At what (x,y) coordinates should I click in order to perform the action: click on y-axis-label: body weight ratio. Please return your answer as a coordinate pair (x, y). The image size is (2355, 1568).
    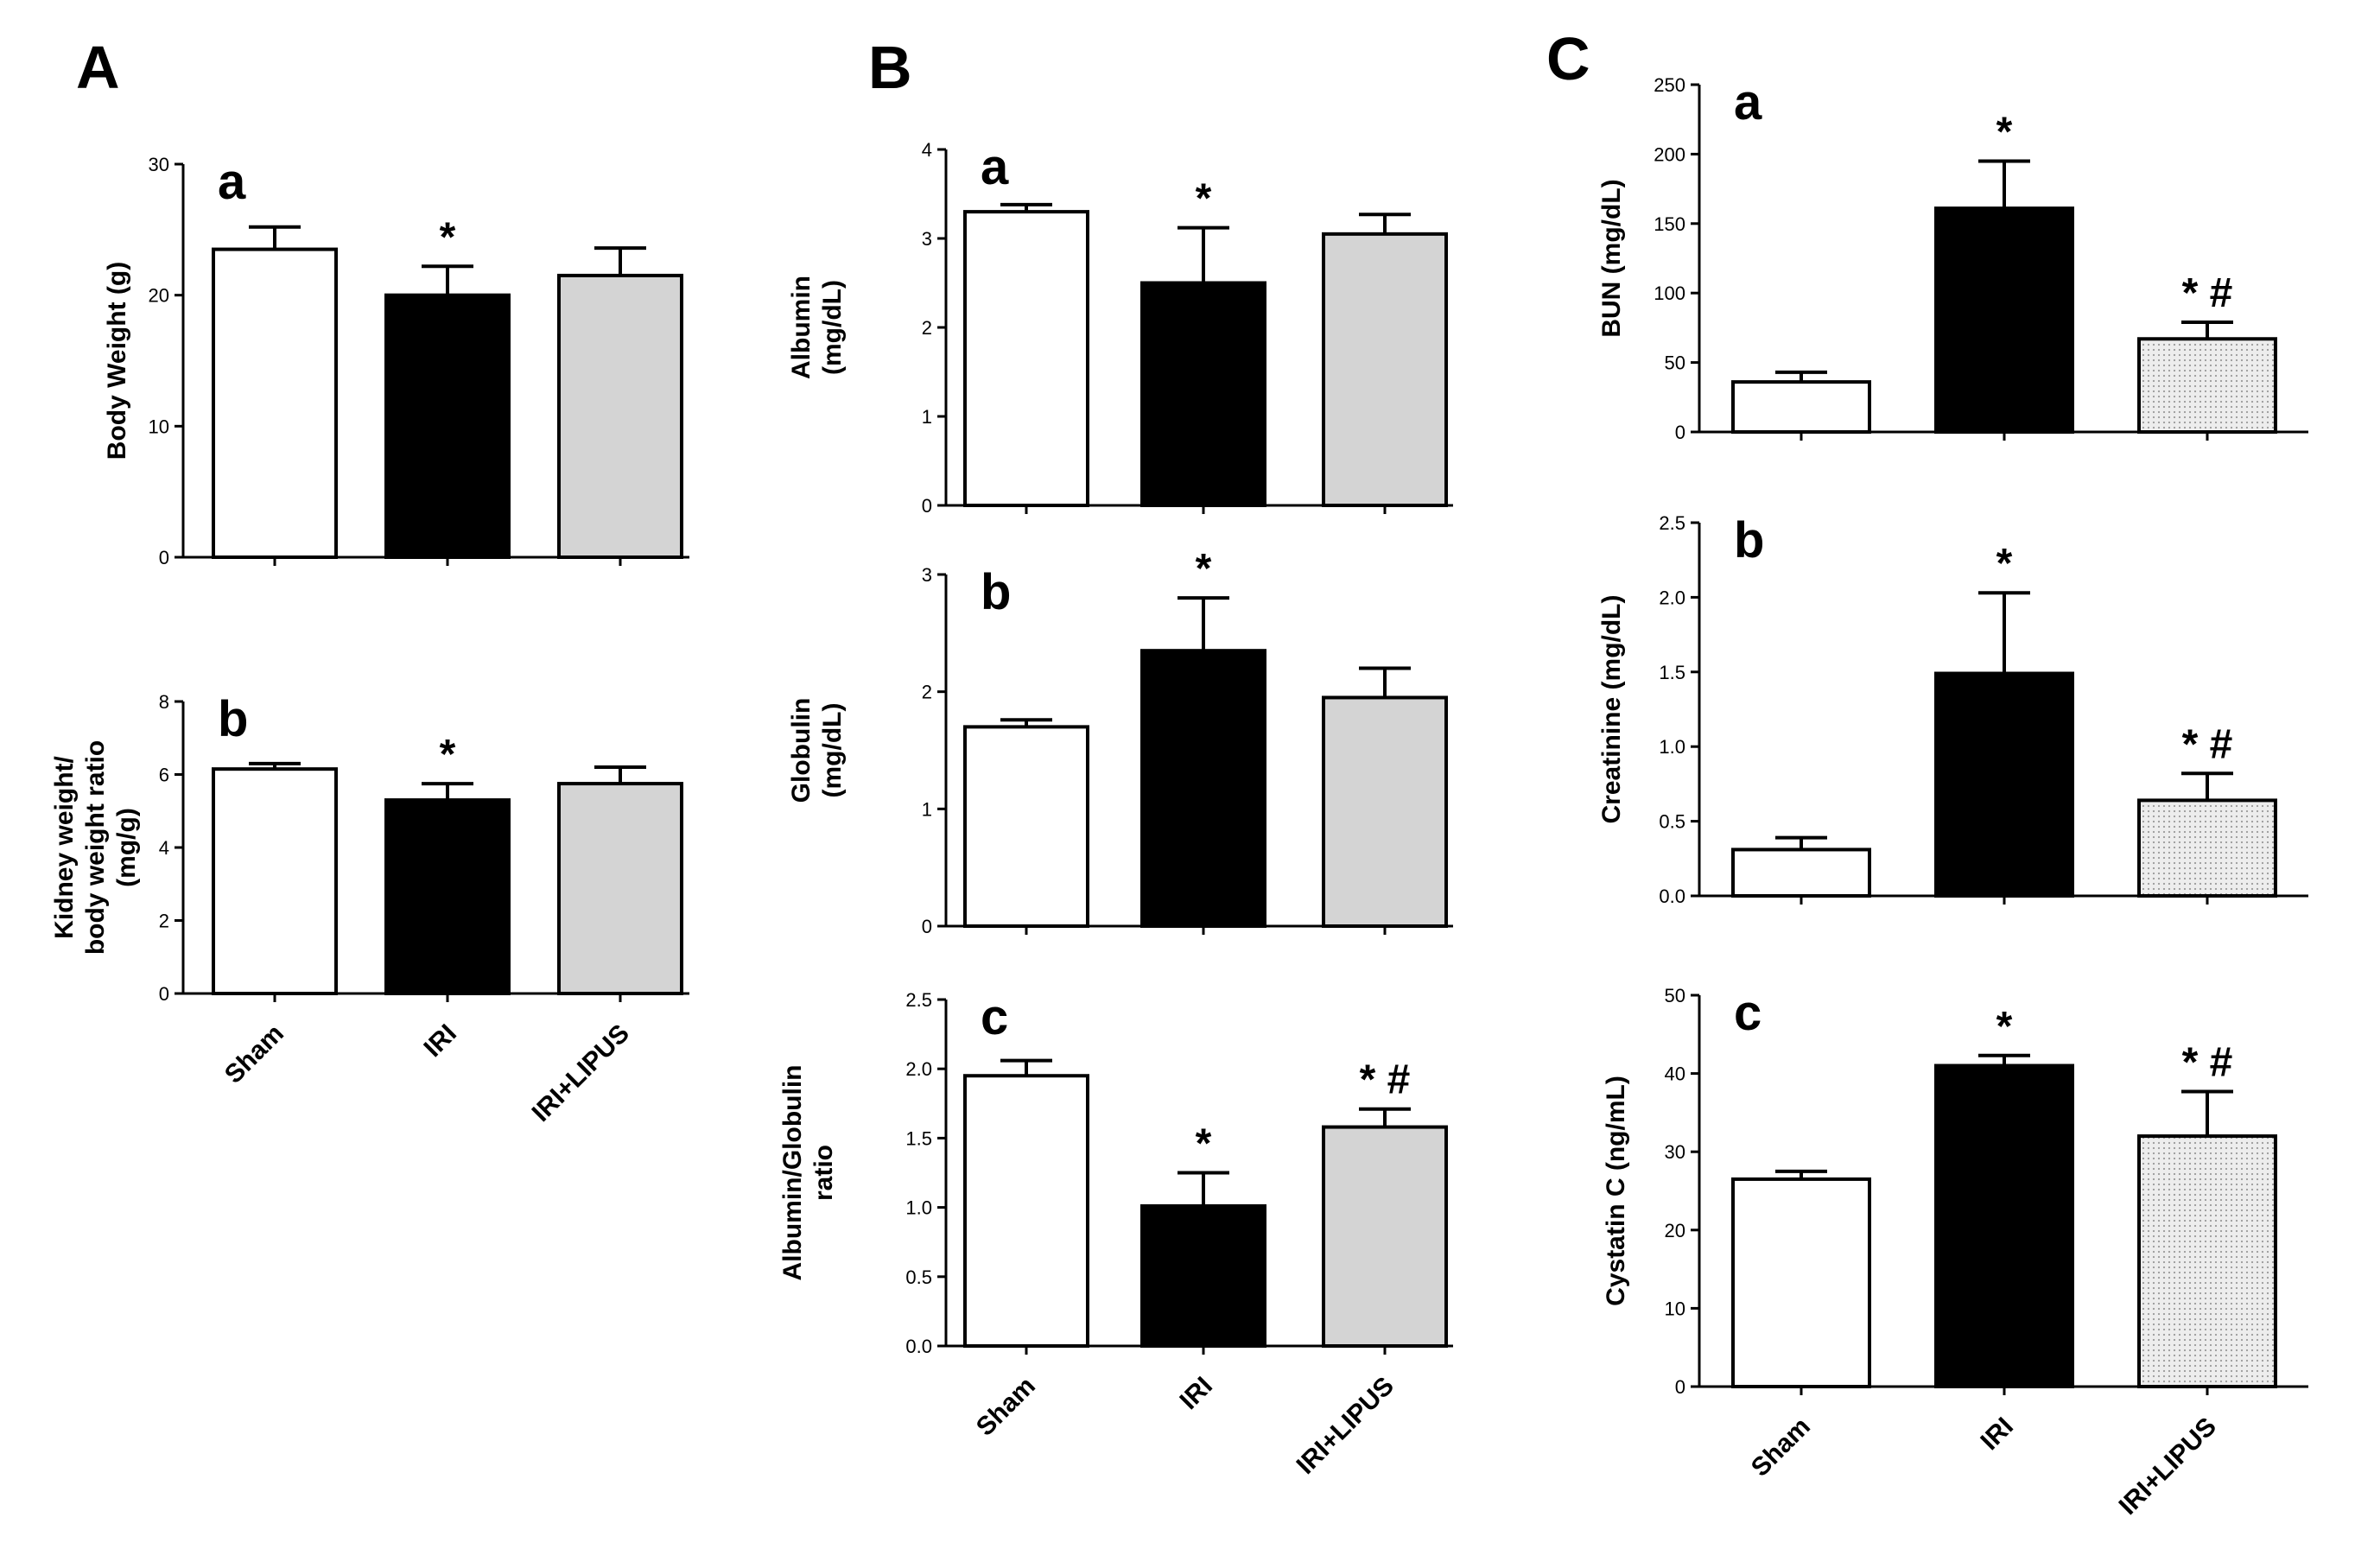
    Looking at the image, I should click on (95, 847).